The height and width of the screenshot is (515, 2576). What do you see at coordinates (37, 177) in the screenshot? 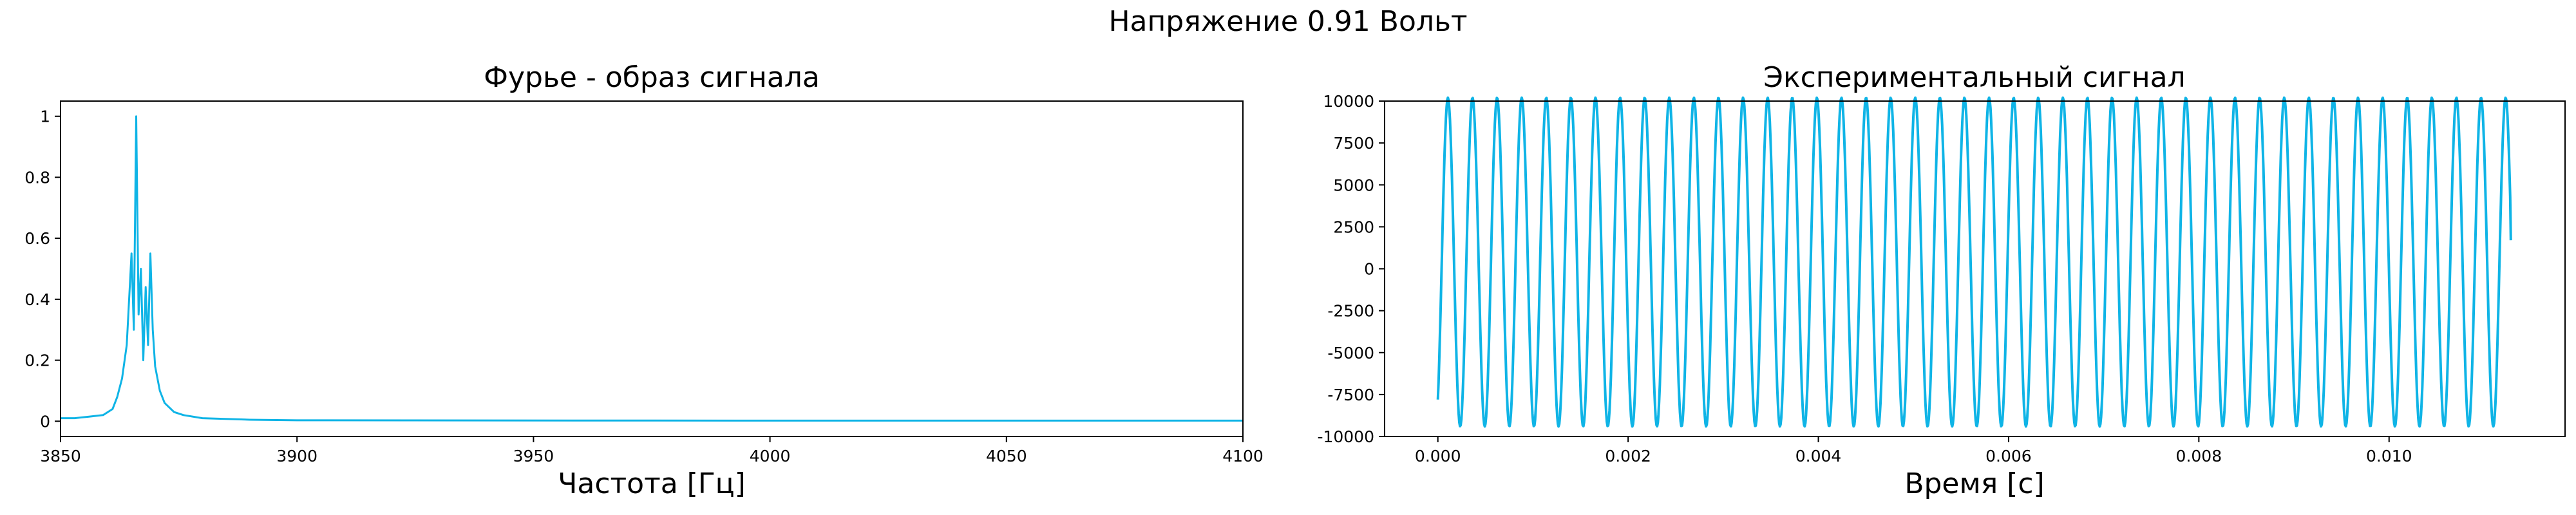
I see `chart-fourier-ytick-label: 0.8` at bounding box center [37, 177].